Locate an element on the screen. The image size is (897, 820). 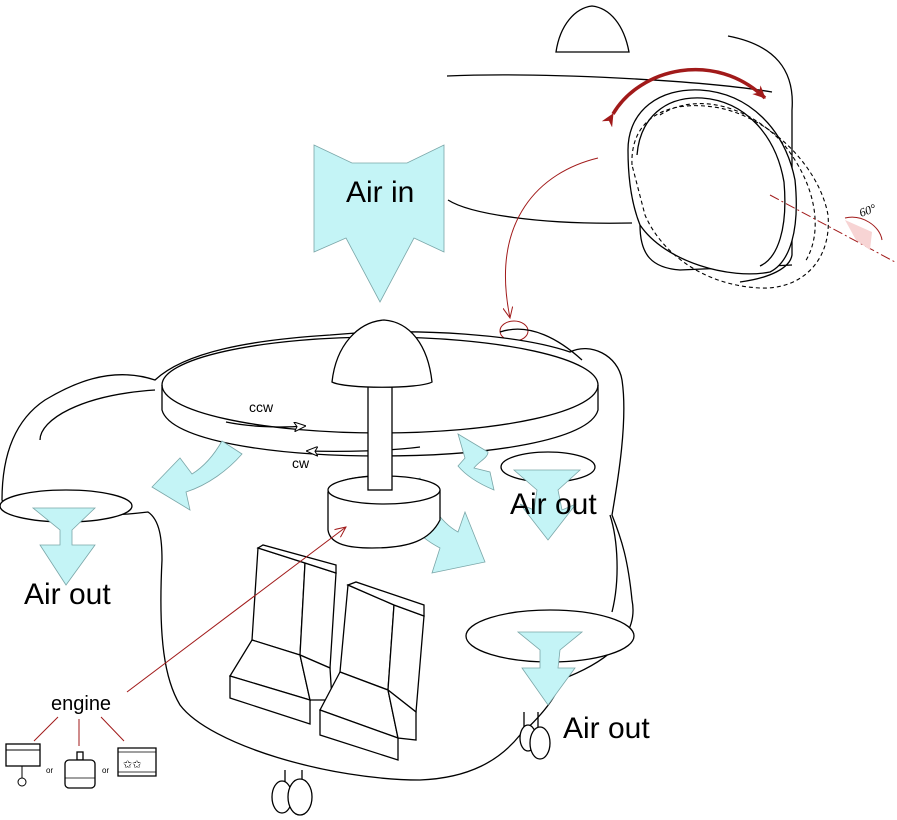
engine-pointer-line is located at coordinates (236, 610).